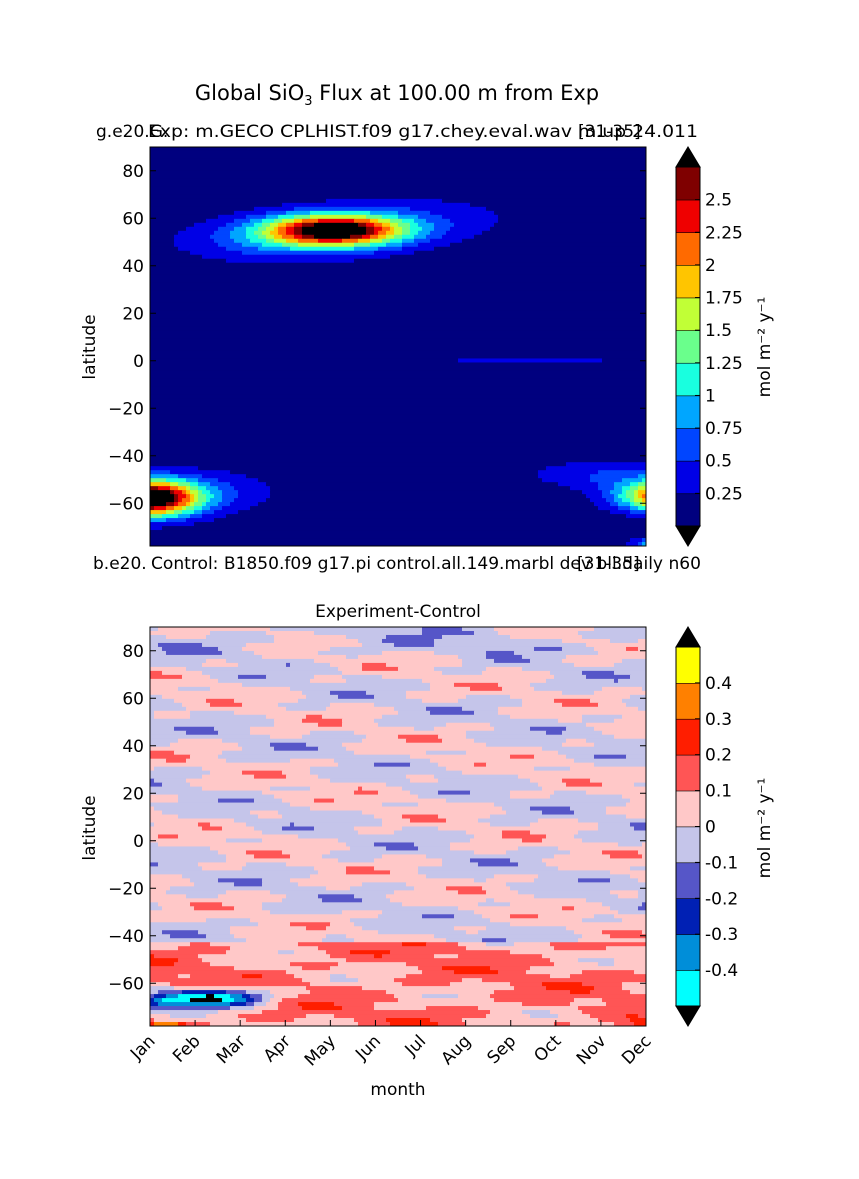  I want to click on y-tick-label: −20, so click(126, 889).